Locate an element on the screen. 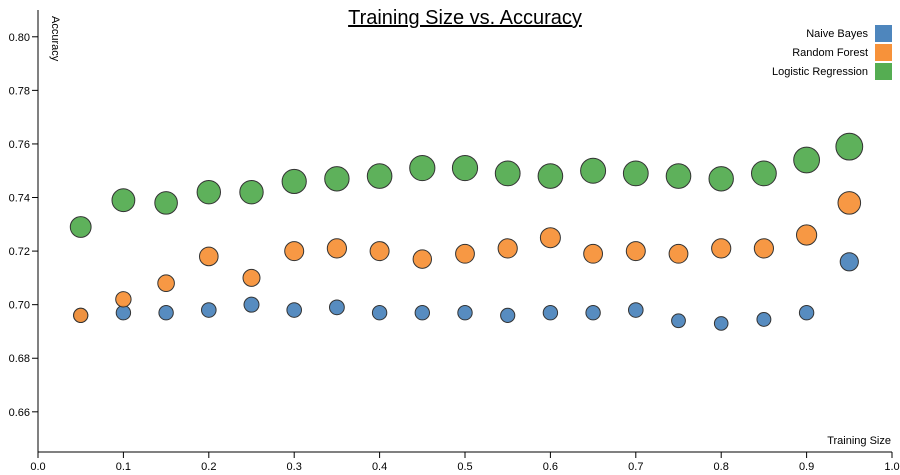  x-tick-label-0: 0.0 is located at coordinates (37, 467).